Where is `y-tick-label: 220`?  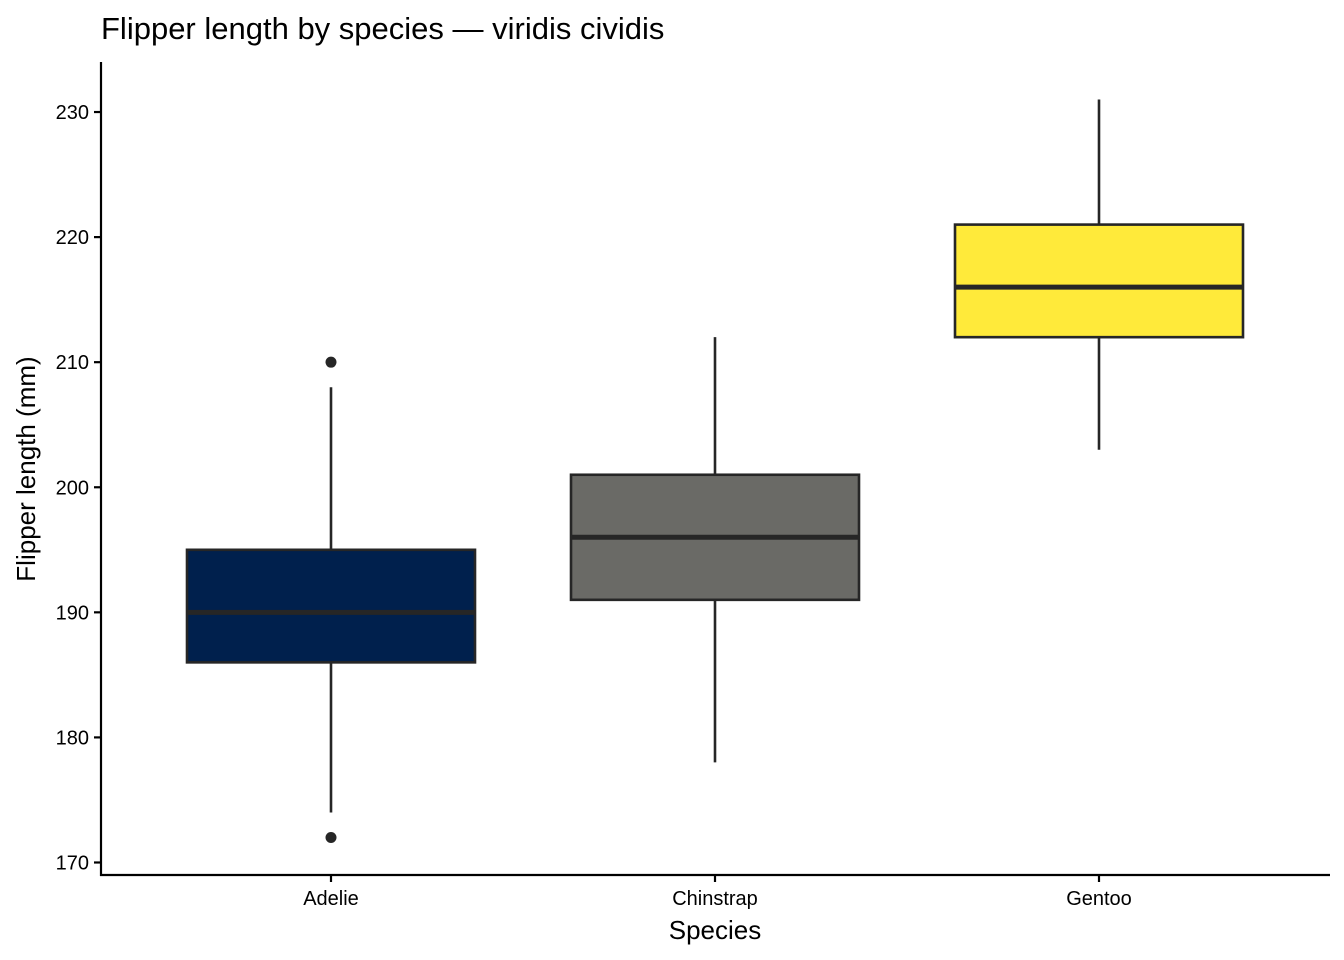 y-tick-label: 220 is located at coordinates (72, 238).